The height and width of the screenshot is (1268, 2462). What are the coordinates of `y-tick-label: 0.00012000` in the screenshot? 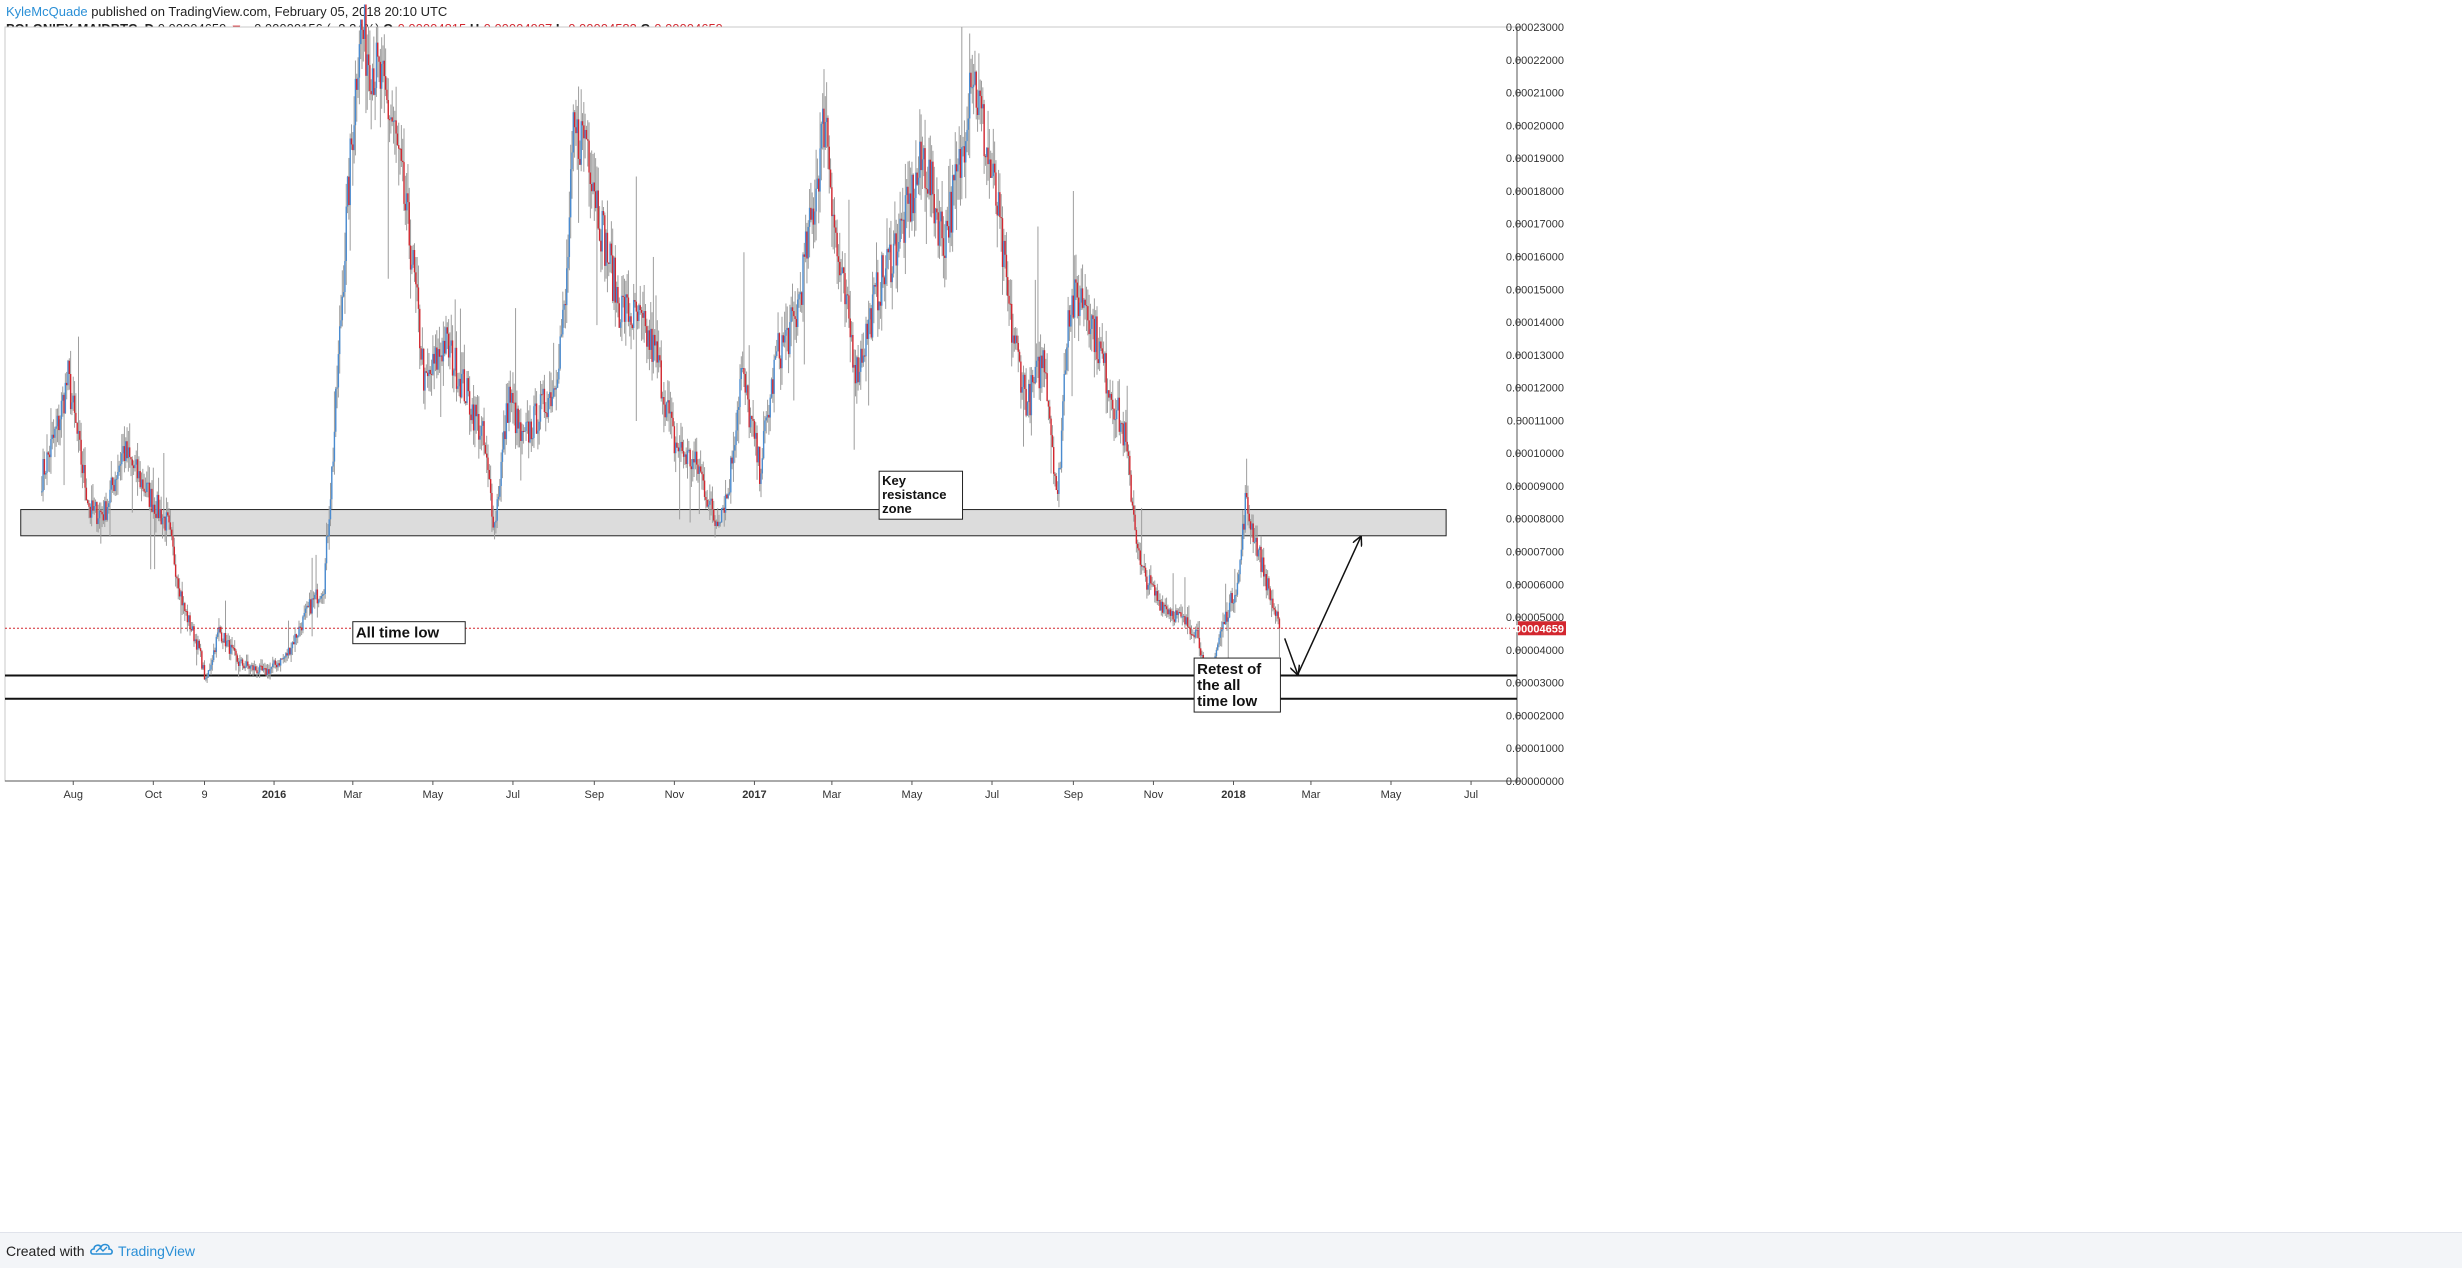 It's located at (1535, 389).